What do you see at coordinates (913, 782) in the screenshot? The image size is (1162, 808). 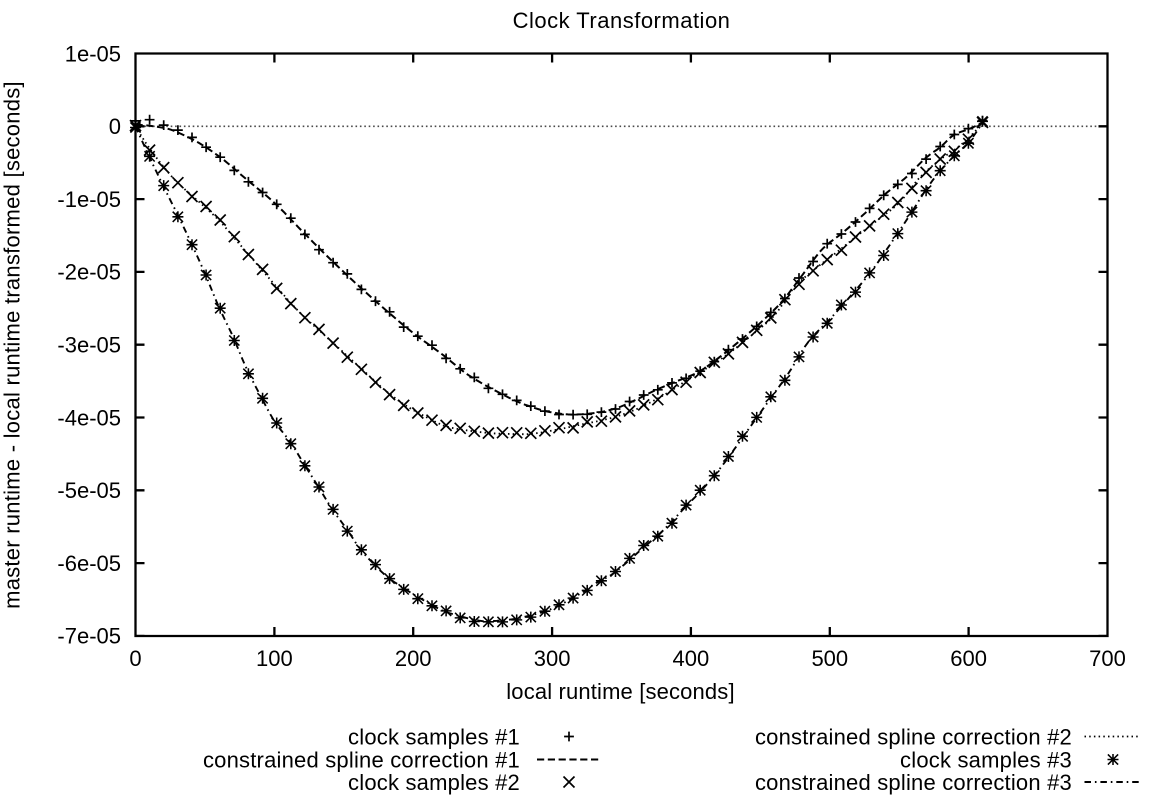 I see `svg-text:constrained spline correction: constrained spline correction #3` at bounding box center [913, 782].